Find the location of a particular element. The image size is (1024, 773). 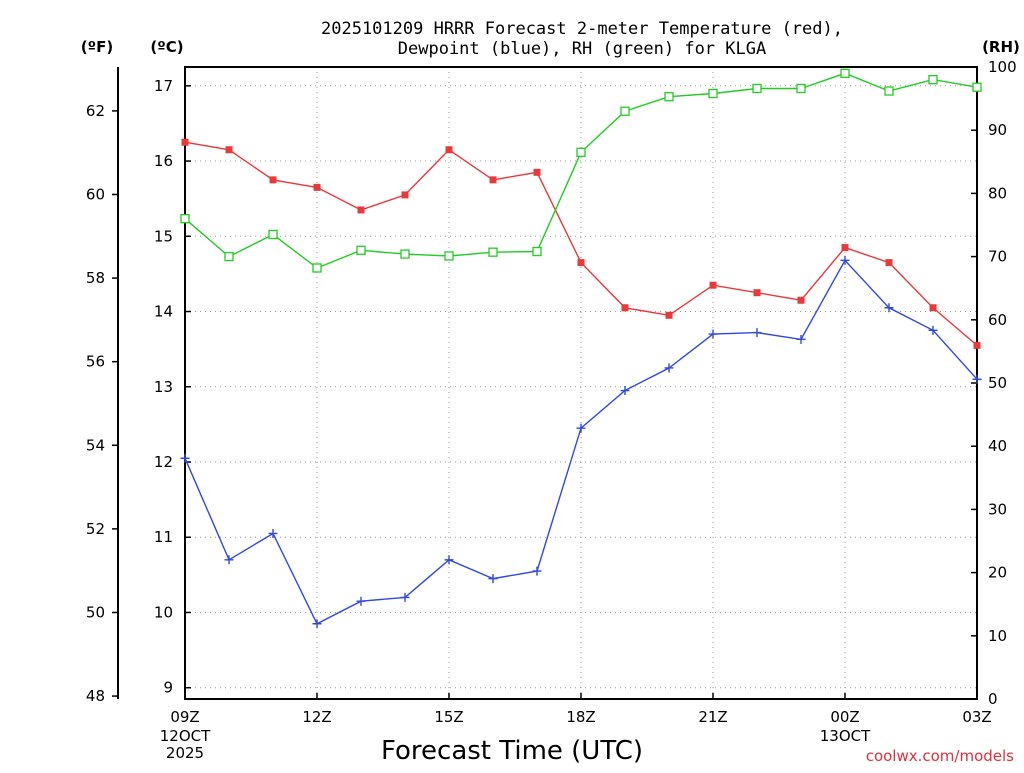

x-date-label: 13OCT is located at coordinates (845, 736).